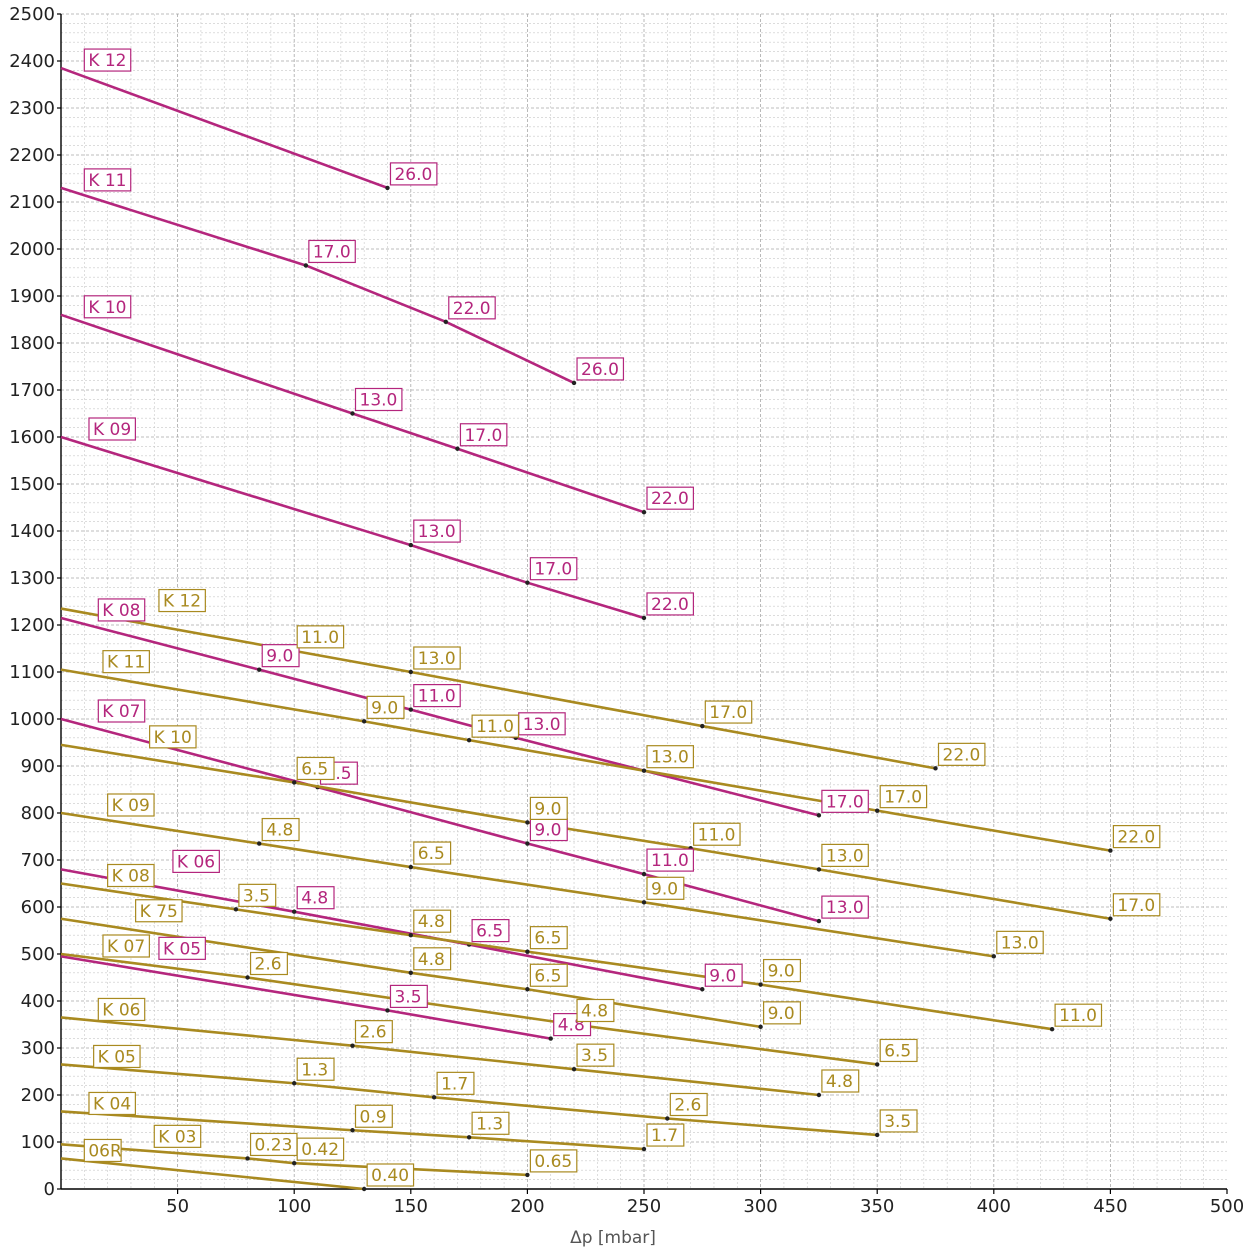 The width and height of the screenshot is (1249, 1249). I want to click on point-label-text: 3.5, so click(256, 896).